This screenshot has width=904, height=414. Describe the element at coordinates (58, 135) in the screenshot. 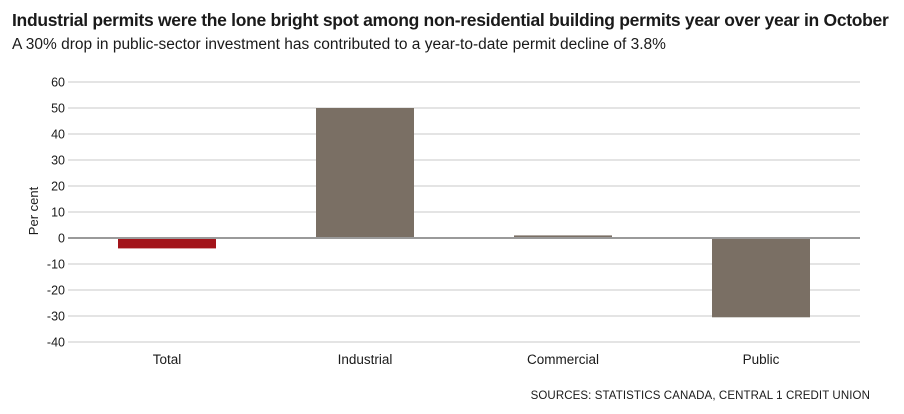

I see `y-tick-label: 40` at that location.